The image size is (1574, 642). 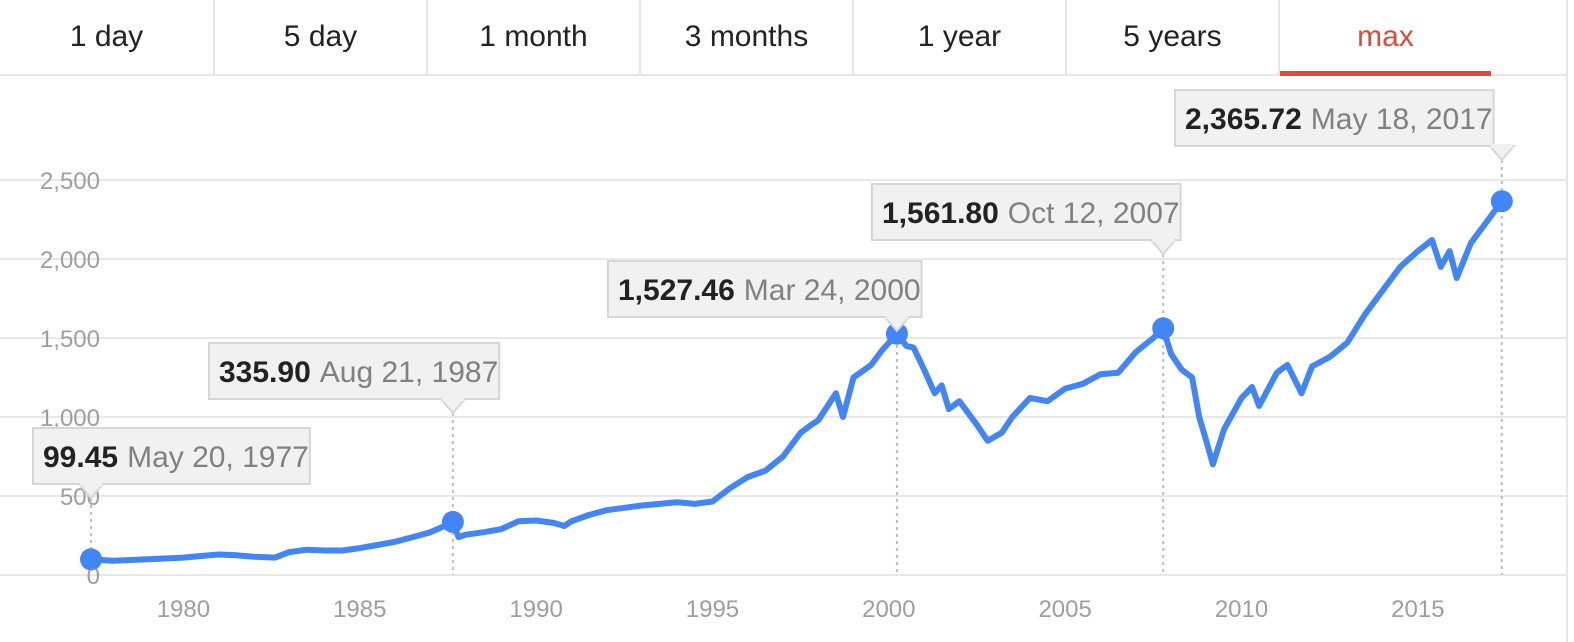 I want to click on y-tick-label: 2,500, so click(x=70, y=181).